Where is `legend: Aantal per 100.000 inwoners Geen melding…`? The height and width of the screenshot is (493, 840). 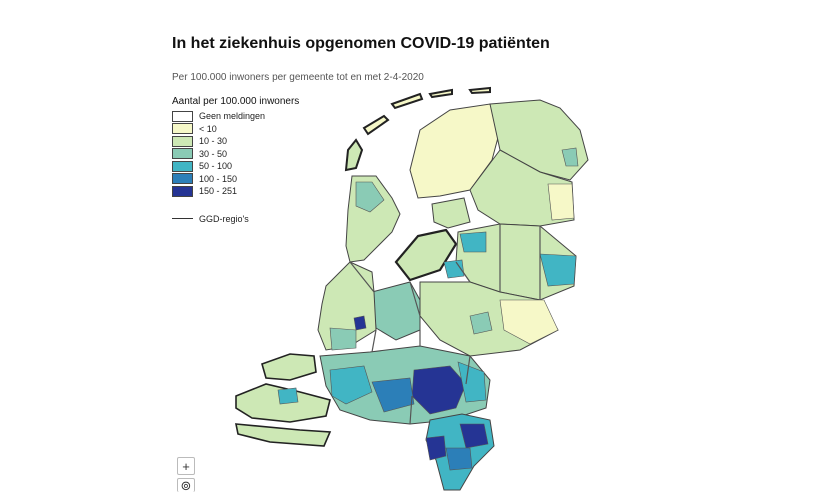
legend: Aantal per 100.000 inwoners Geen melding… is located at coordinates (235, 160).